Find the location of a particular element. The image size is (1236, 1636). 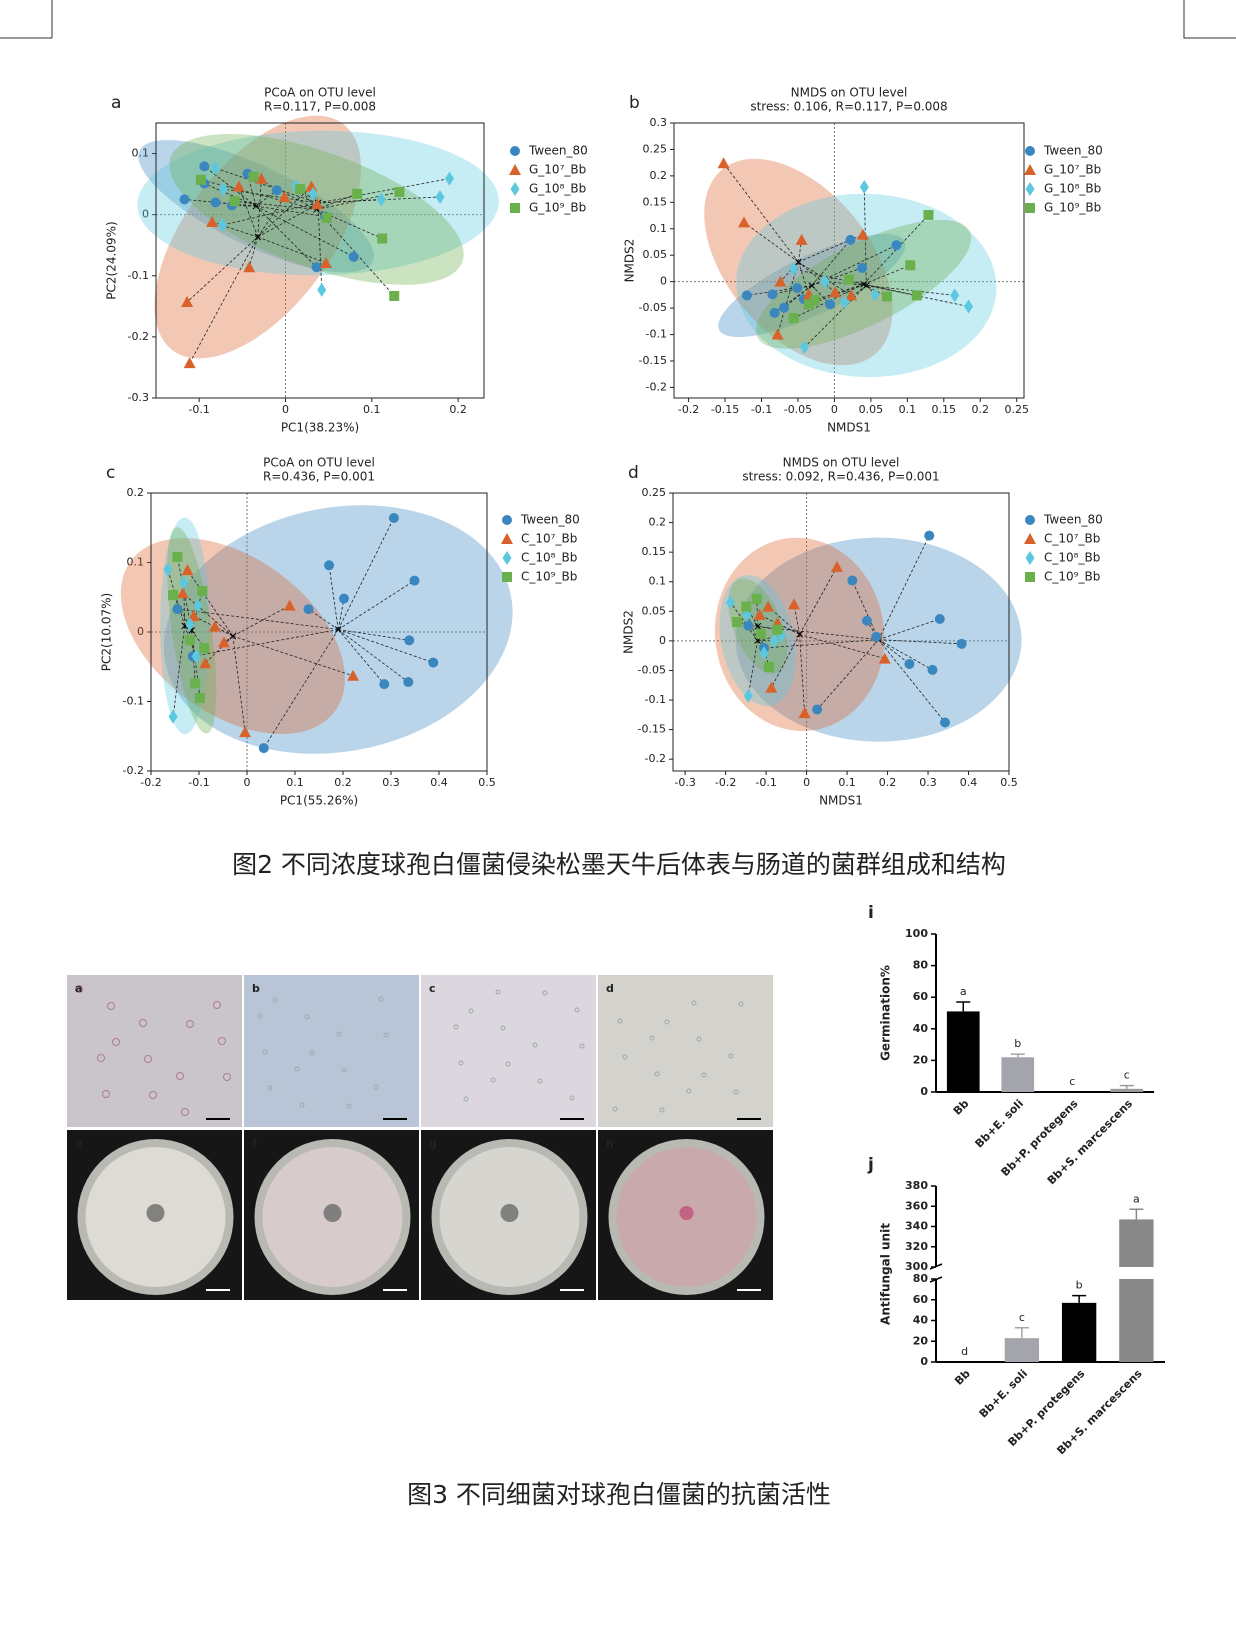

figure3-caption: 图3 不同细菌对球孢白僵菌的抗菌活性 is located at coordinates (619, 1494).